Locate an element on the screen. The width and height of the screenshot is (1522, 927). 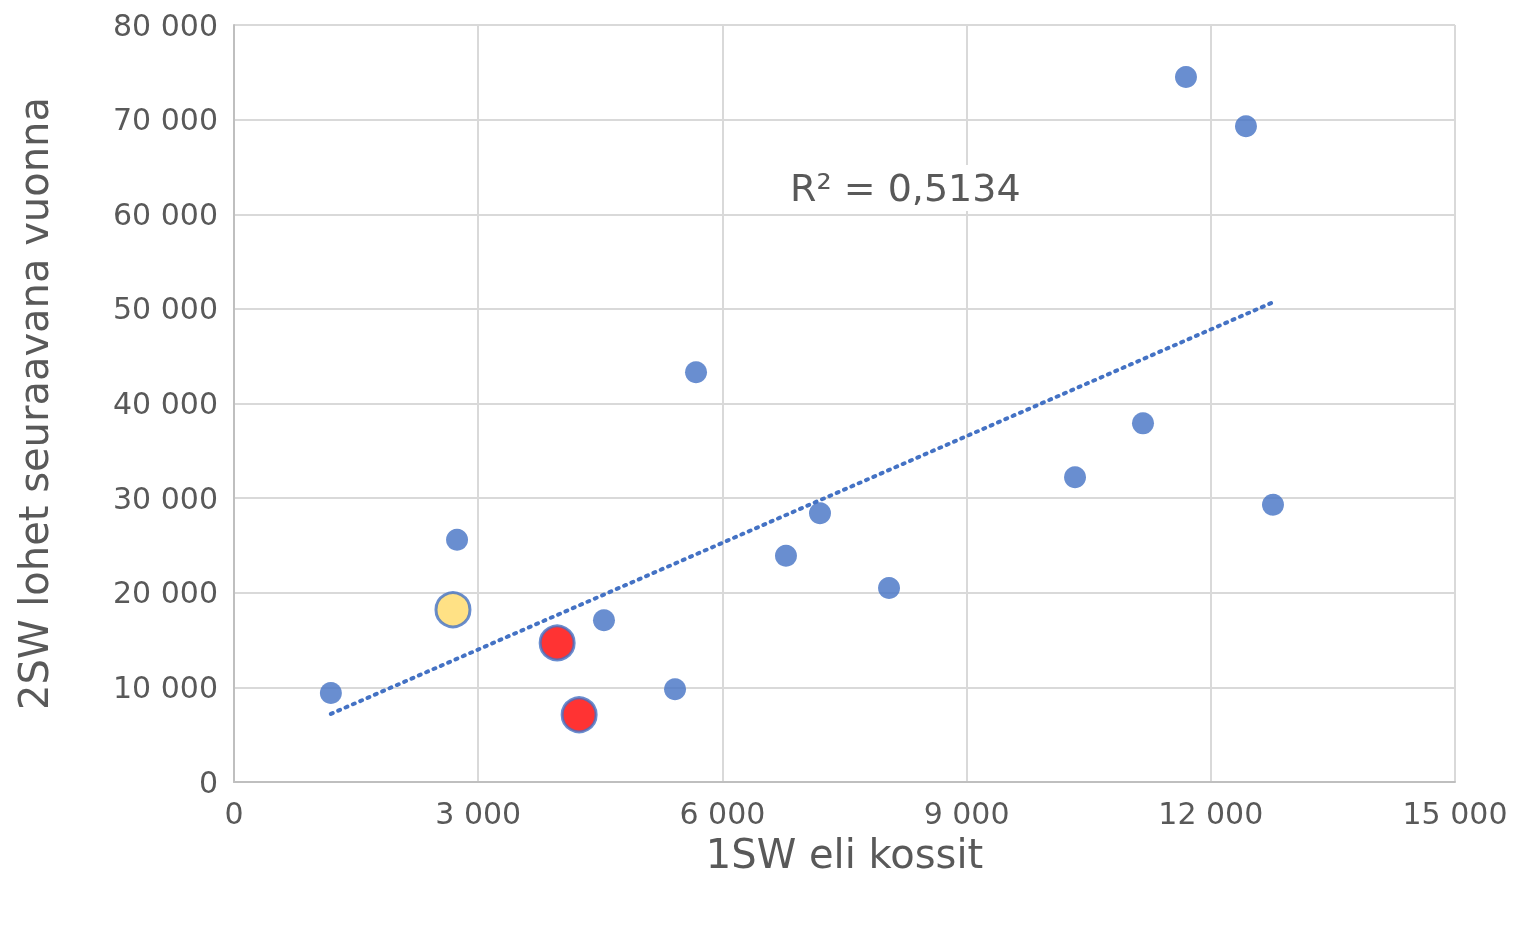
y-axis-title: 2SW lohet seuraavana vuonna is located at coordinates (34, 403).